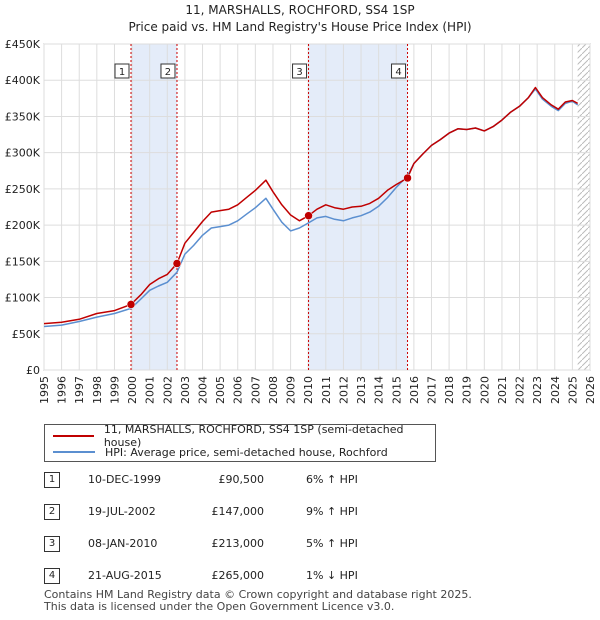 The height and width of the screenshot is (620, 600). What do you see at coordinates (291, 390) in the screenshot?
I see `x-tick-label: 2009` at bounding box center [291, 390].